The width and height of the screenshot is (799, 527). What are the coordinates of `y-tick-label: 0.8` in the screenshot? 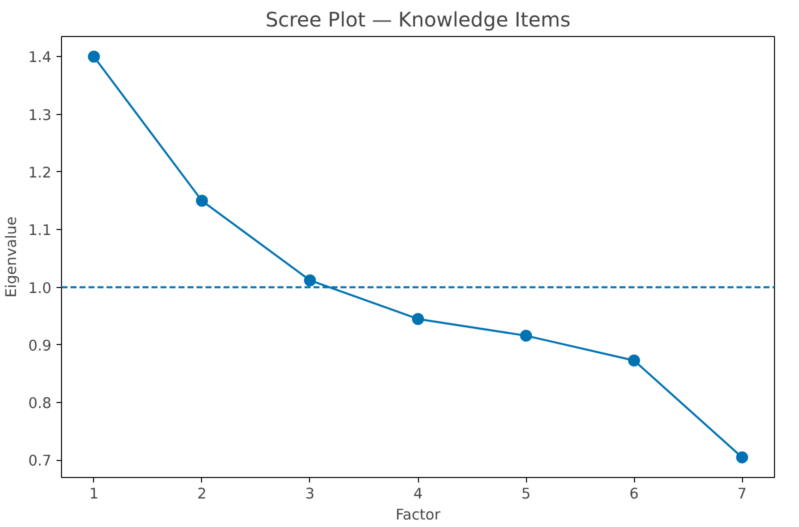 It's located at (40, 403).